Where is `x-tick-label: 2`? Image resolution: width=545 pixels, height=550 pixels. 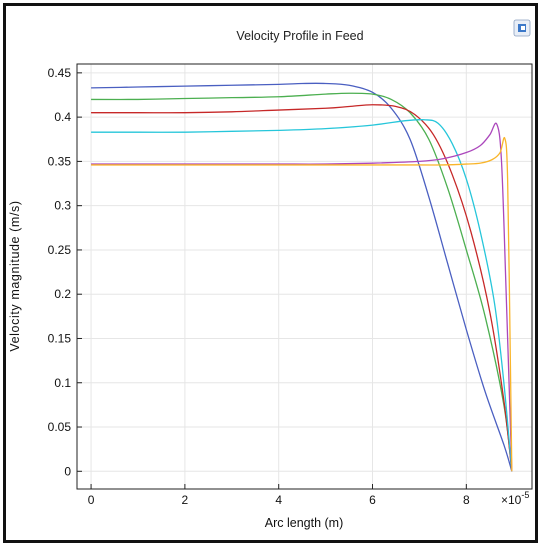 x-tick-label: 2 is located at coordinates (185, 500).